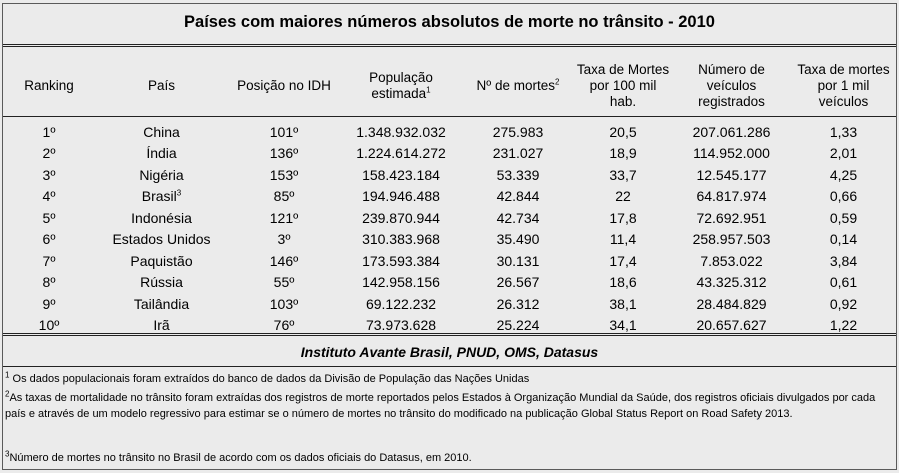  What do you see at coordinates (843, 218) in the screenshot?
I see `cell-taxa-veic: 0,59` at bounding box center [843, 218].